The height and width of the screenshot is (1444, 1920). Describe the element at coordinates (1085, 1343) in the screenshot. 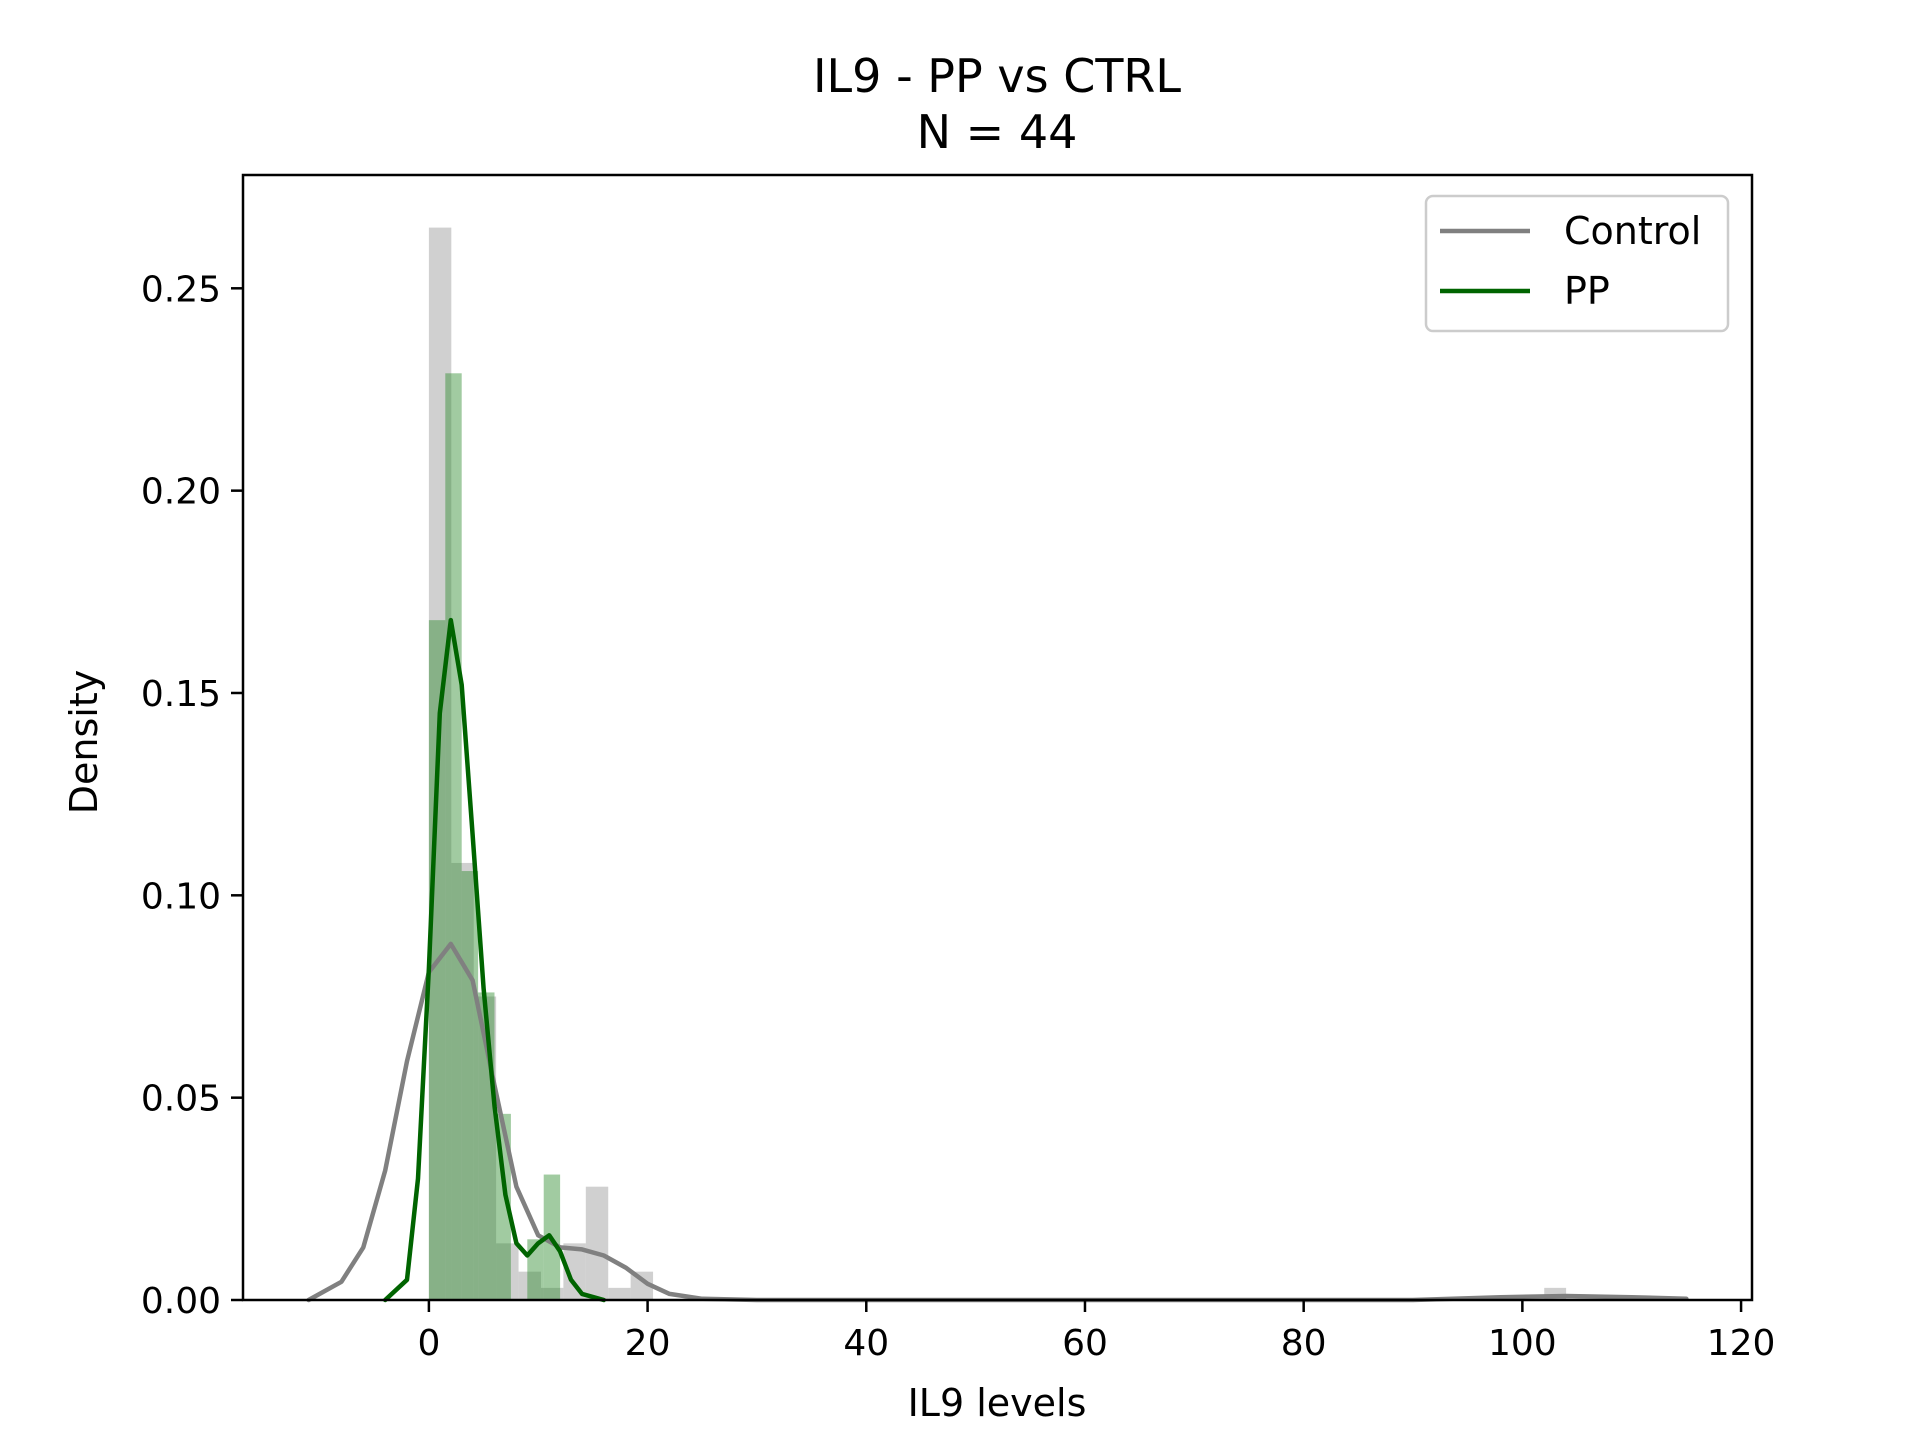

I see `x-tick-label: 60` at that location.